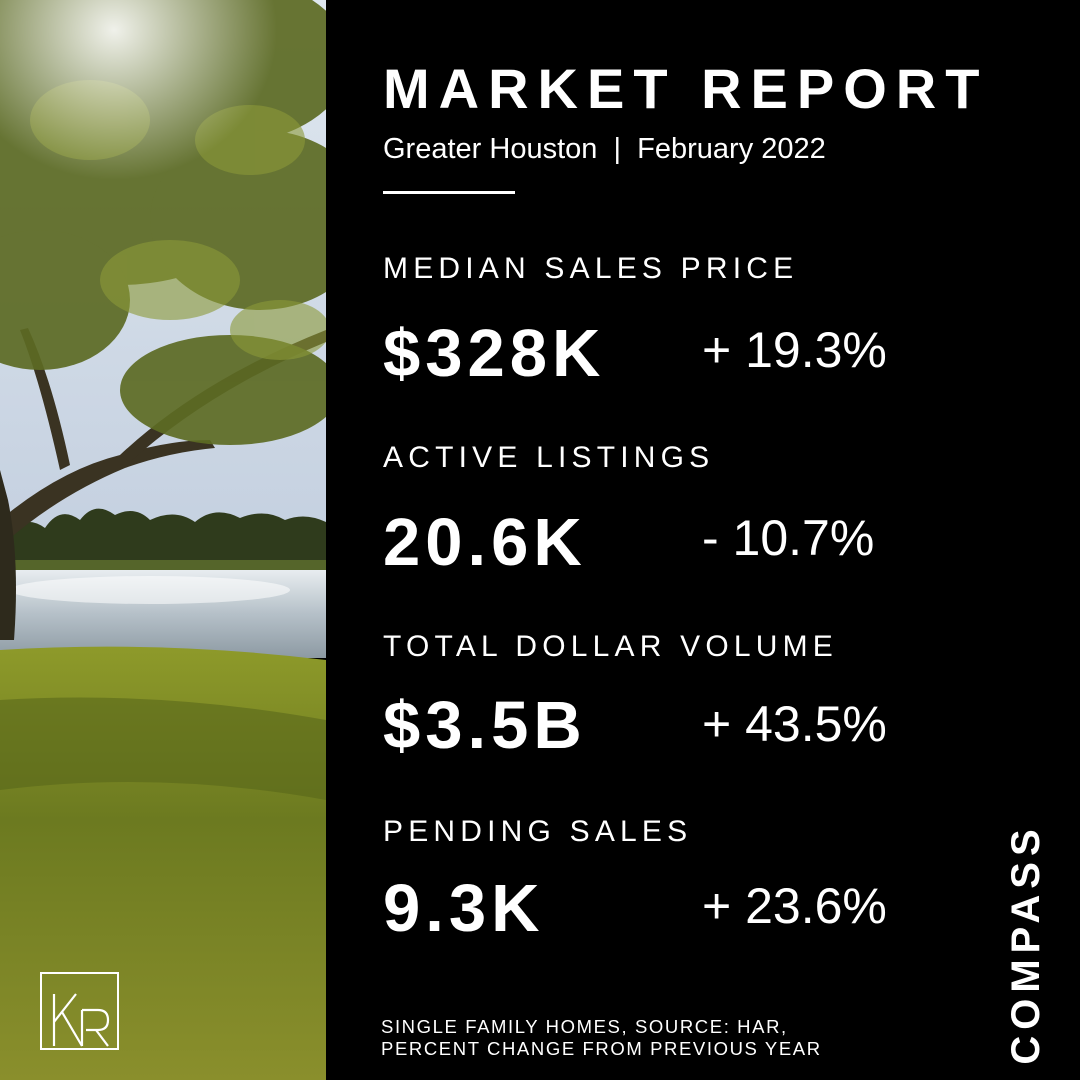  Describe the element at coordinates (584, 1026) in the screenshot. I see `footnote-line-1: SINGLE FAMILY HOMES, SOURCE: HAR,` at that location.